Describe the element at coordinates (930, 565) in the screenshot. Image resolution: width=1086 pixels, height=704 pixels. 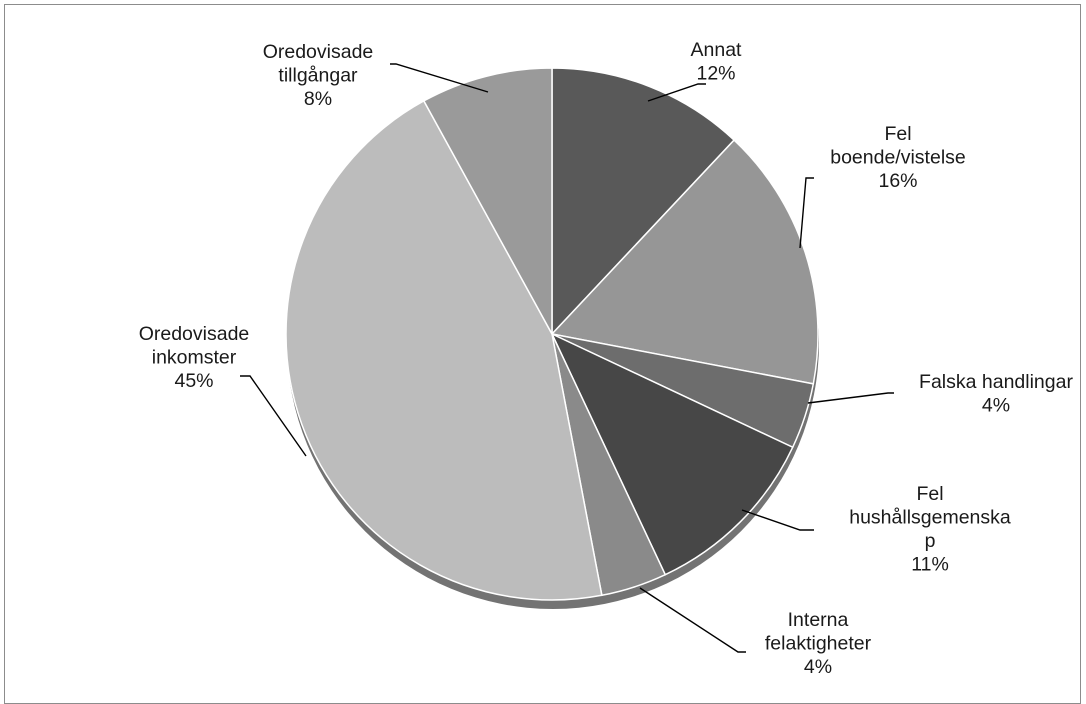
I see `slice-value-3: 11%` at that location.